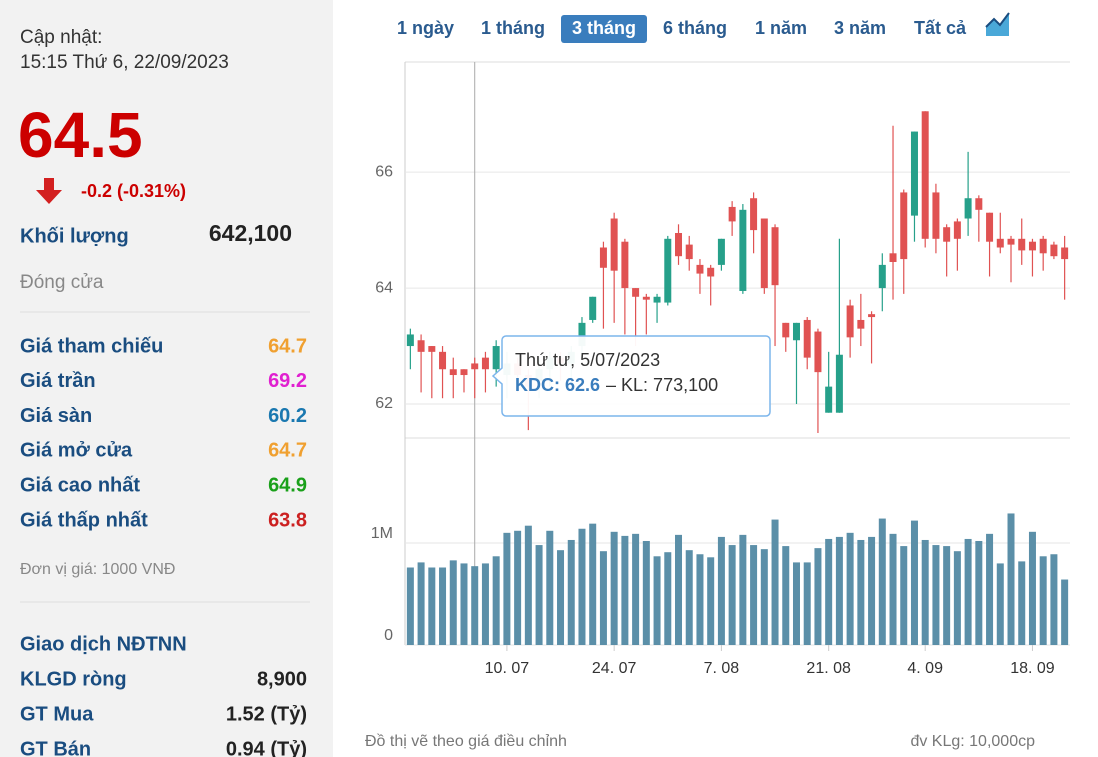  What do you see at coordinates (384, 287) in the screenshot?
I see `y-tick-label: 64` at bounding box center [384, 287].